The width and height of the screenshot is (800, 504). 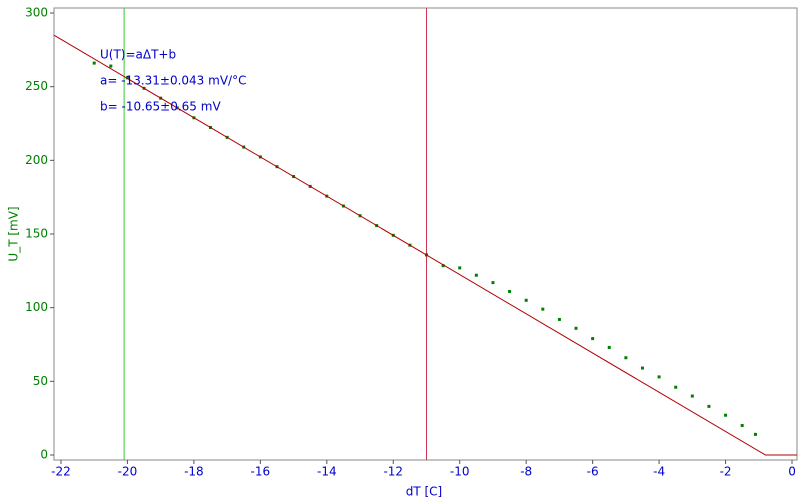 I want to click on x-axis-label: dT [C], so click(x=424, y=492).